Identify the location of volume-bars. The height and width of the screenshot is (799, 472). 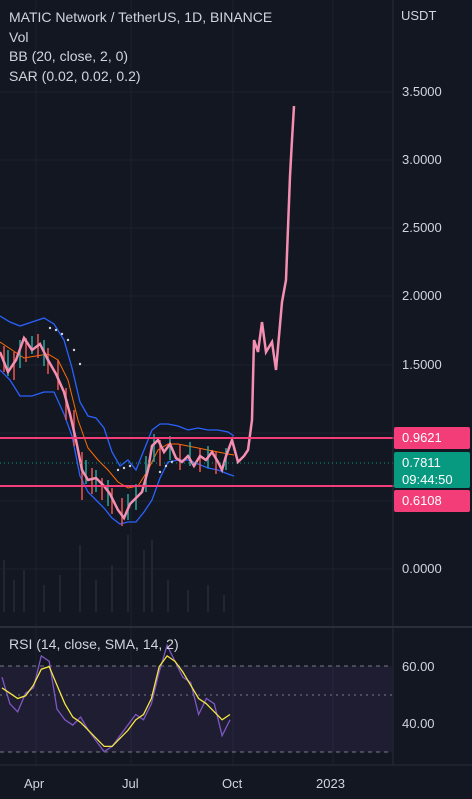
(114, 573).